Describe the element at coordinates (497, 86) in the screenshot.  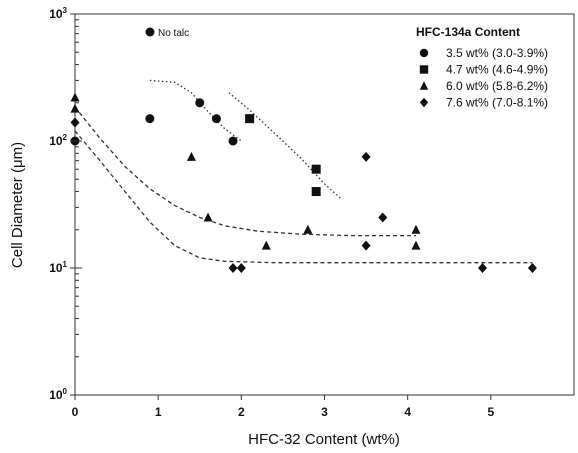
I see `legend-entry-label: 6.0 wt% (5.8-6.2%)` at that location.